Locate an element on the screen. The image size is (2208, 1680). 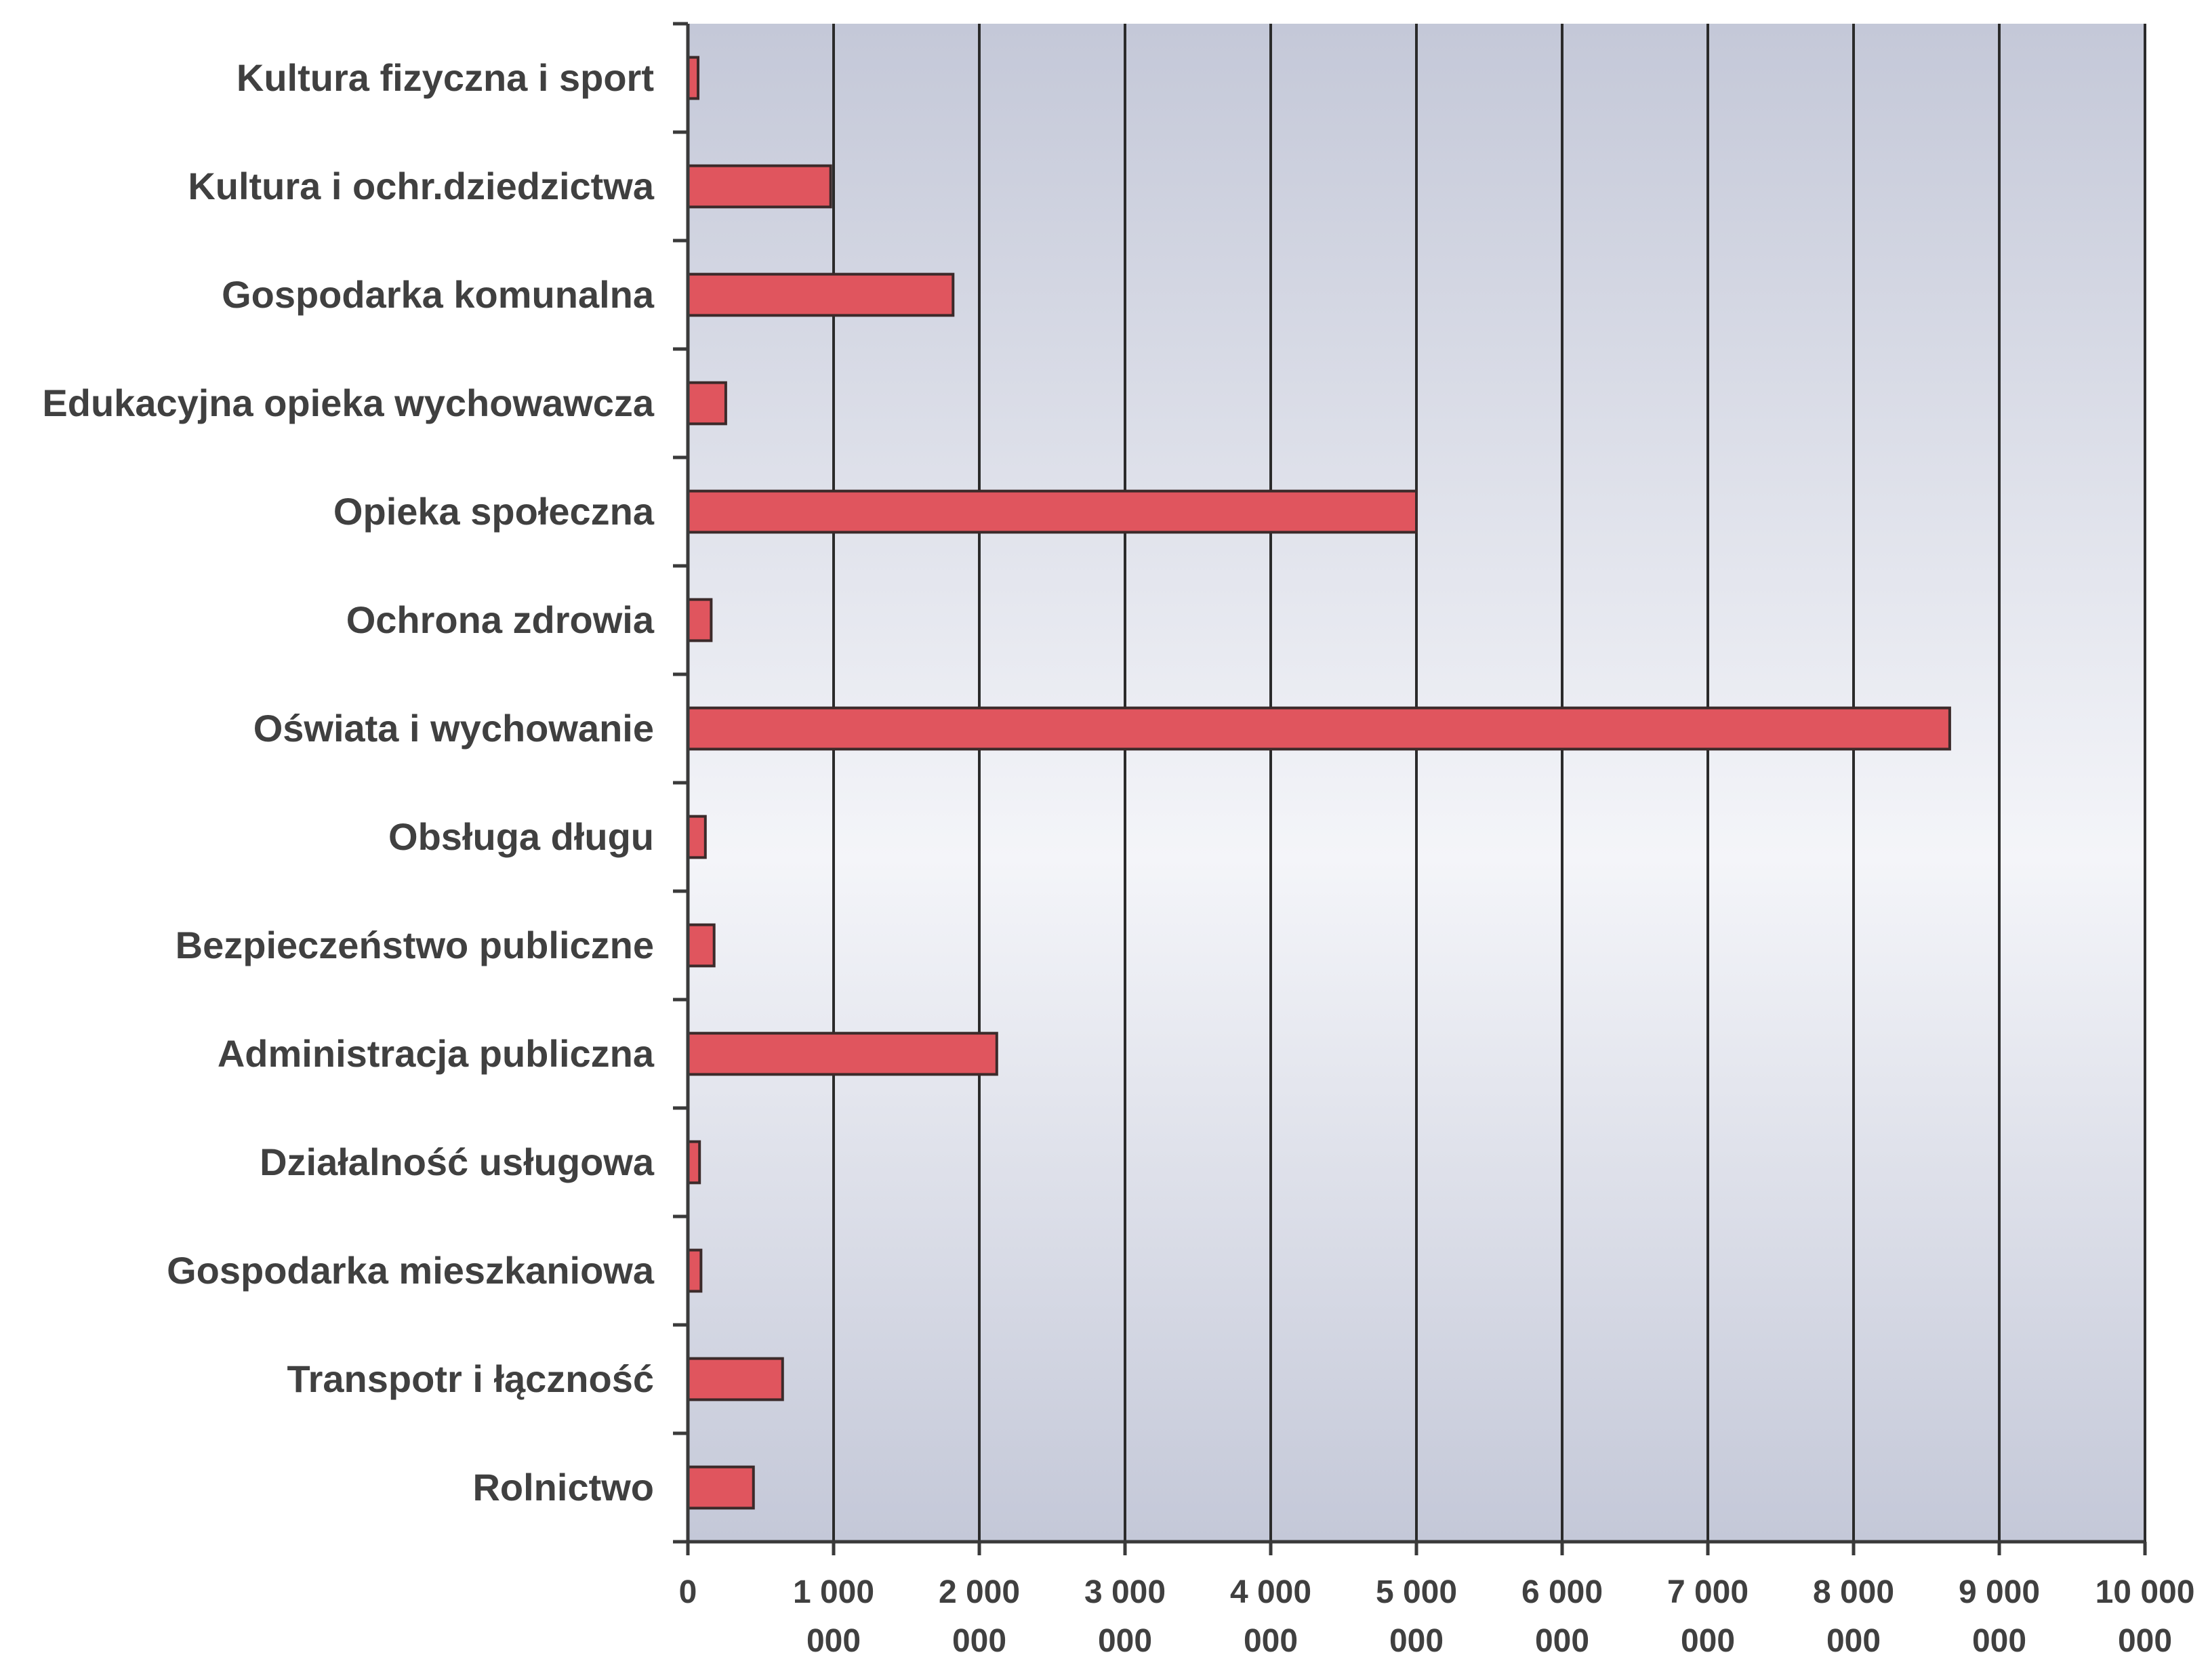
x-tick-label: 0 is located at coordinates (688, 1592).